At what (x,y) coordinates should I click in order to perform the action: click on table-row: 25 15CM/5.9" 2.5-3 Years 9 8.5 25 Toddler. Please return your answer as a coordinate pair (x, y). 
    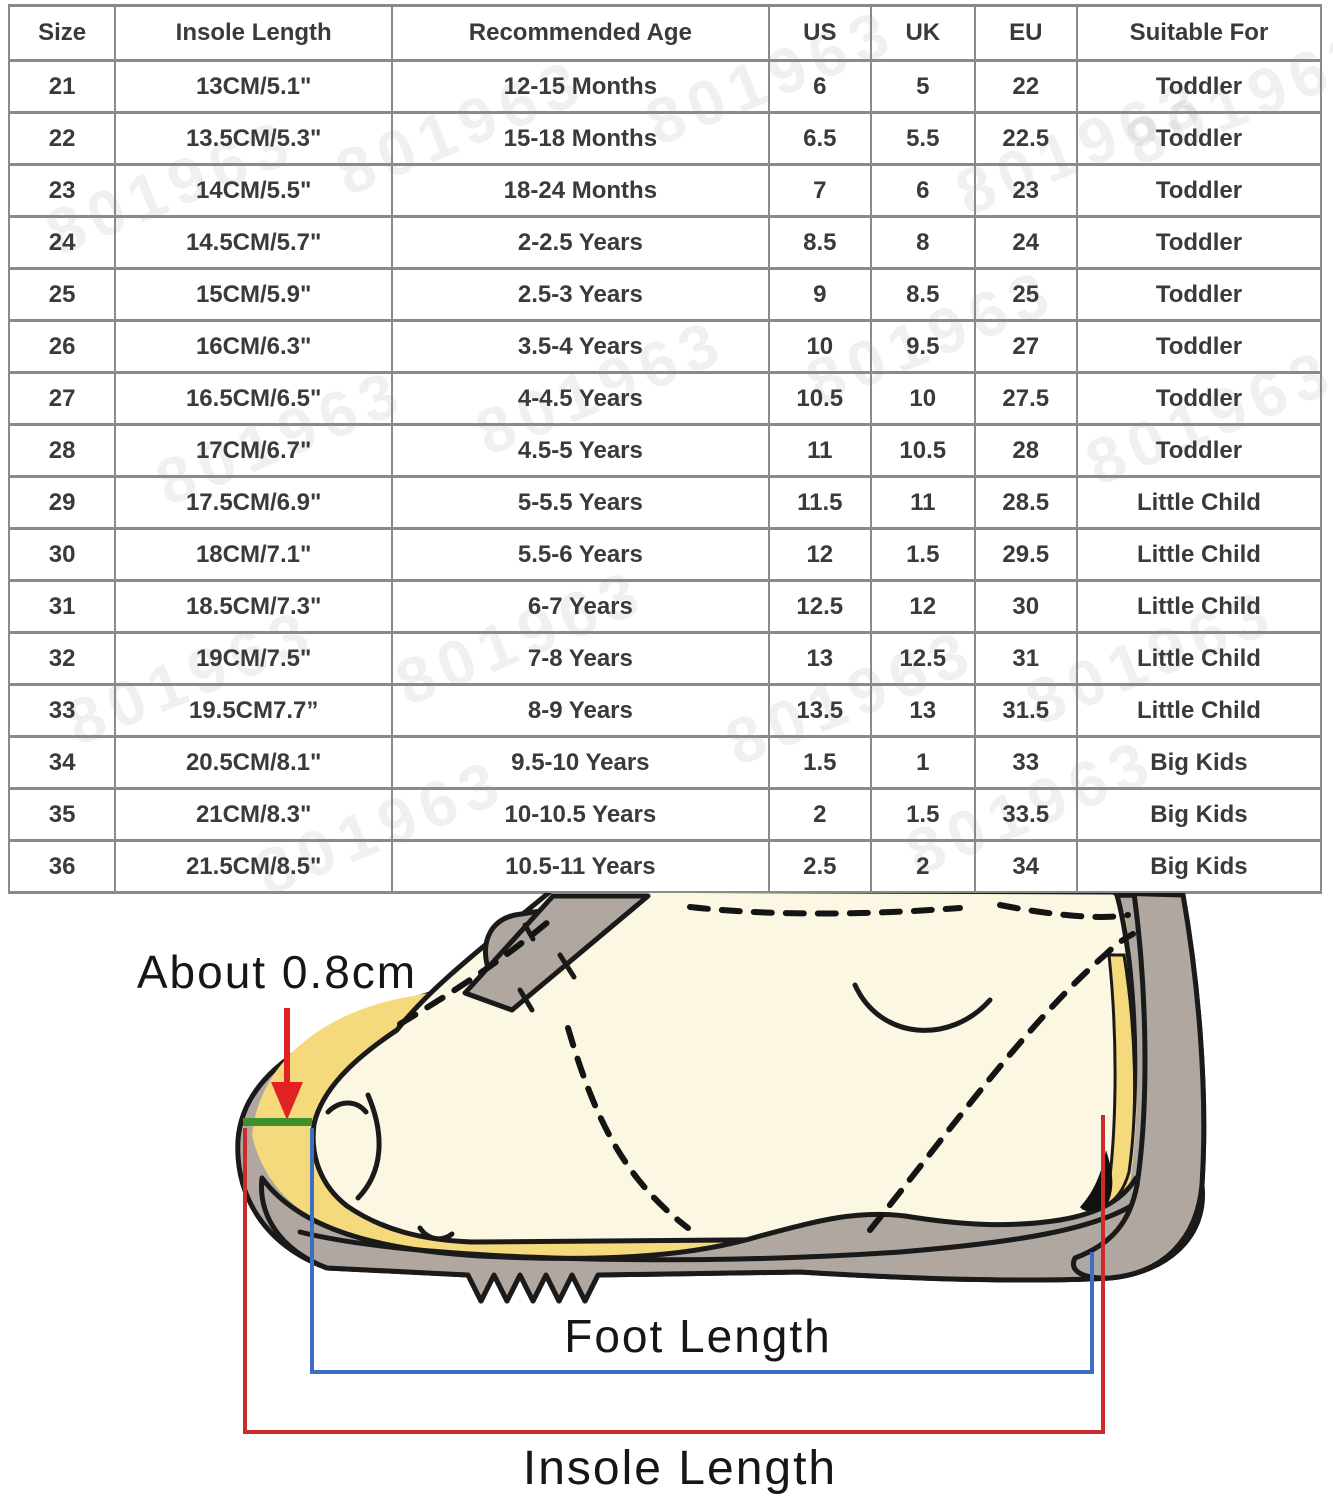
    Looking at the image, I should click on (665, 294).